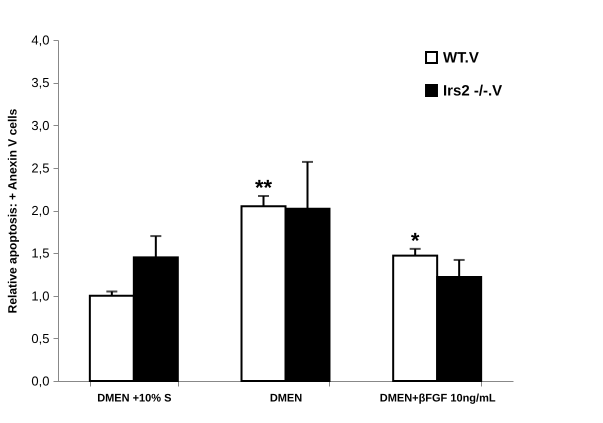 This screenshot has height=423, width=603. What do you see at coordinates (438, 398) in the screenshot?
I see `x-tick-label: DMEN+βFGF 10ng/mL` at bounding box center [438, 398].